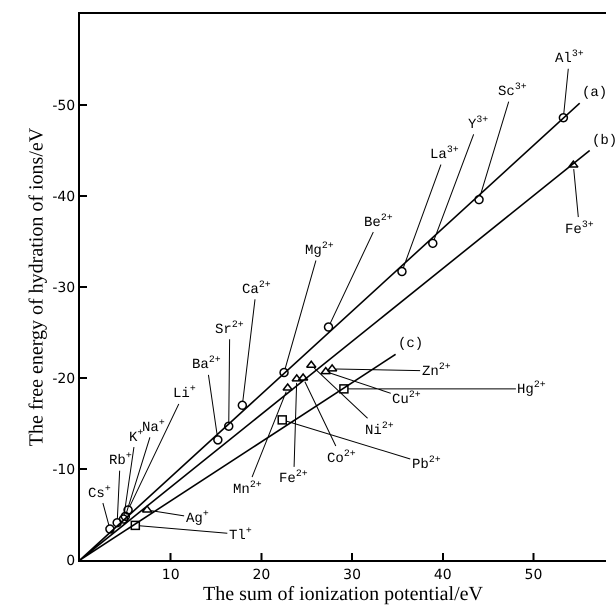  Describe the element at coordinates (64, 378) in the screenshot. I see `y-tick-label: -20` at that location.